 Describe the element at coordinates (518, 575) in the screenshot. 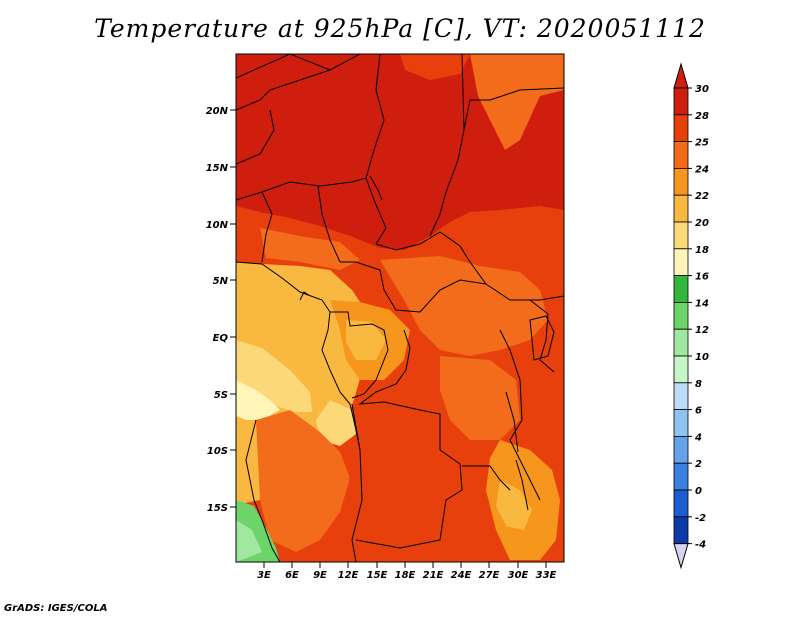

I see `lon-label: 30E` at that location.